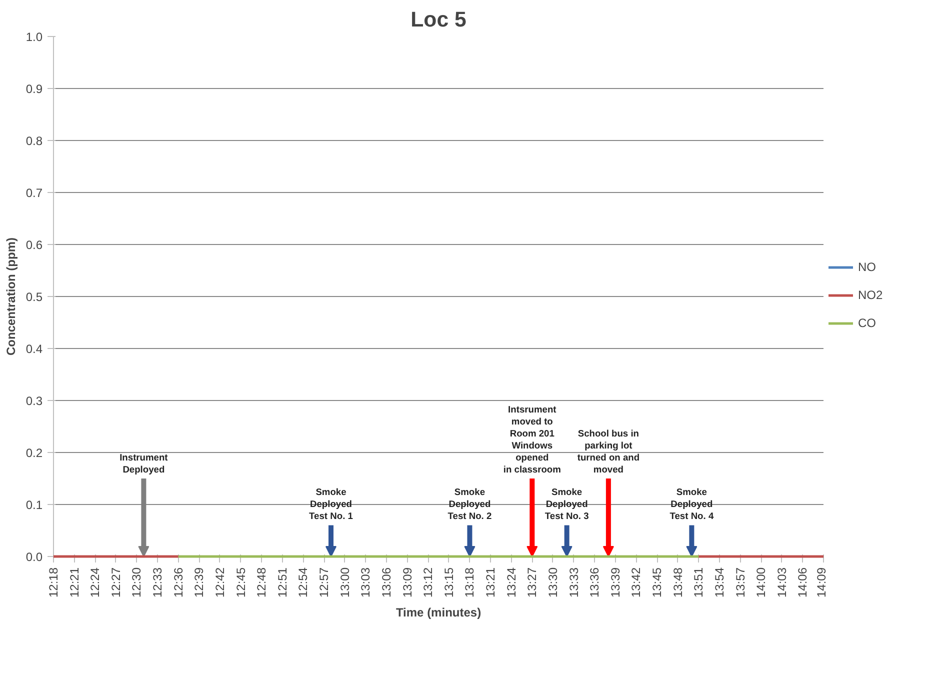  Describe the element at coordinates (692, 504) in the screenshot. I see `annotation: Smoke Deployed Test No. 4` at that location.